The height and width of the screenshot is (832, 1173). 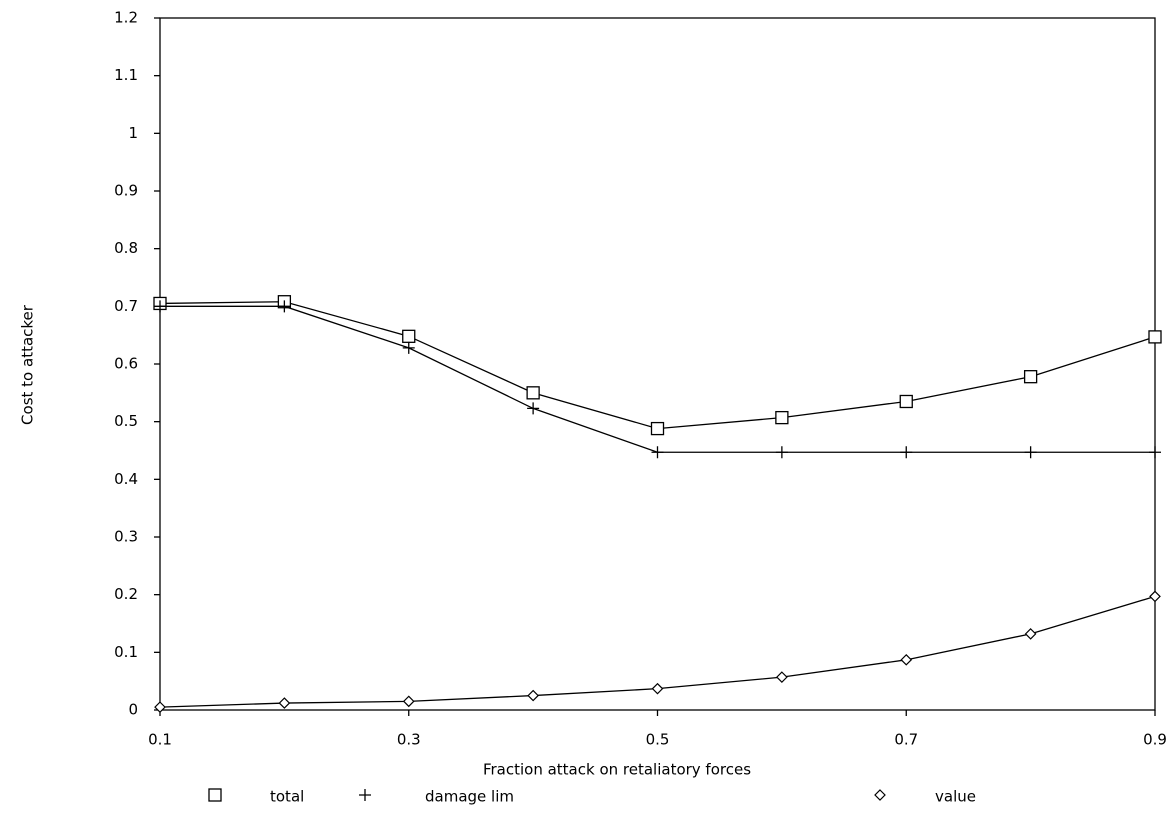 What do you see at coordinates (133, 133) in the screenshot?
I see `y-tick-label: 1` at bounding box center [133, 133].